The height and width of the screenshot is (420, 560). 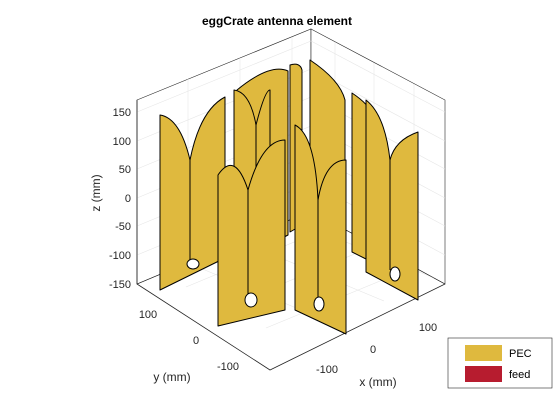 What do you see at coordinates (519, 375) in the screenshot?
I see `legend-label-feed: feed` at bounding box center [519, 375].